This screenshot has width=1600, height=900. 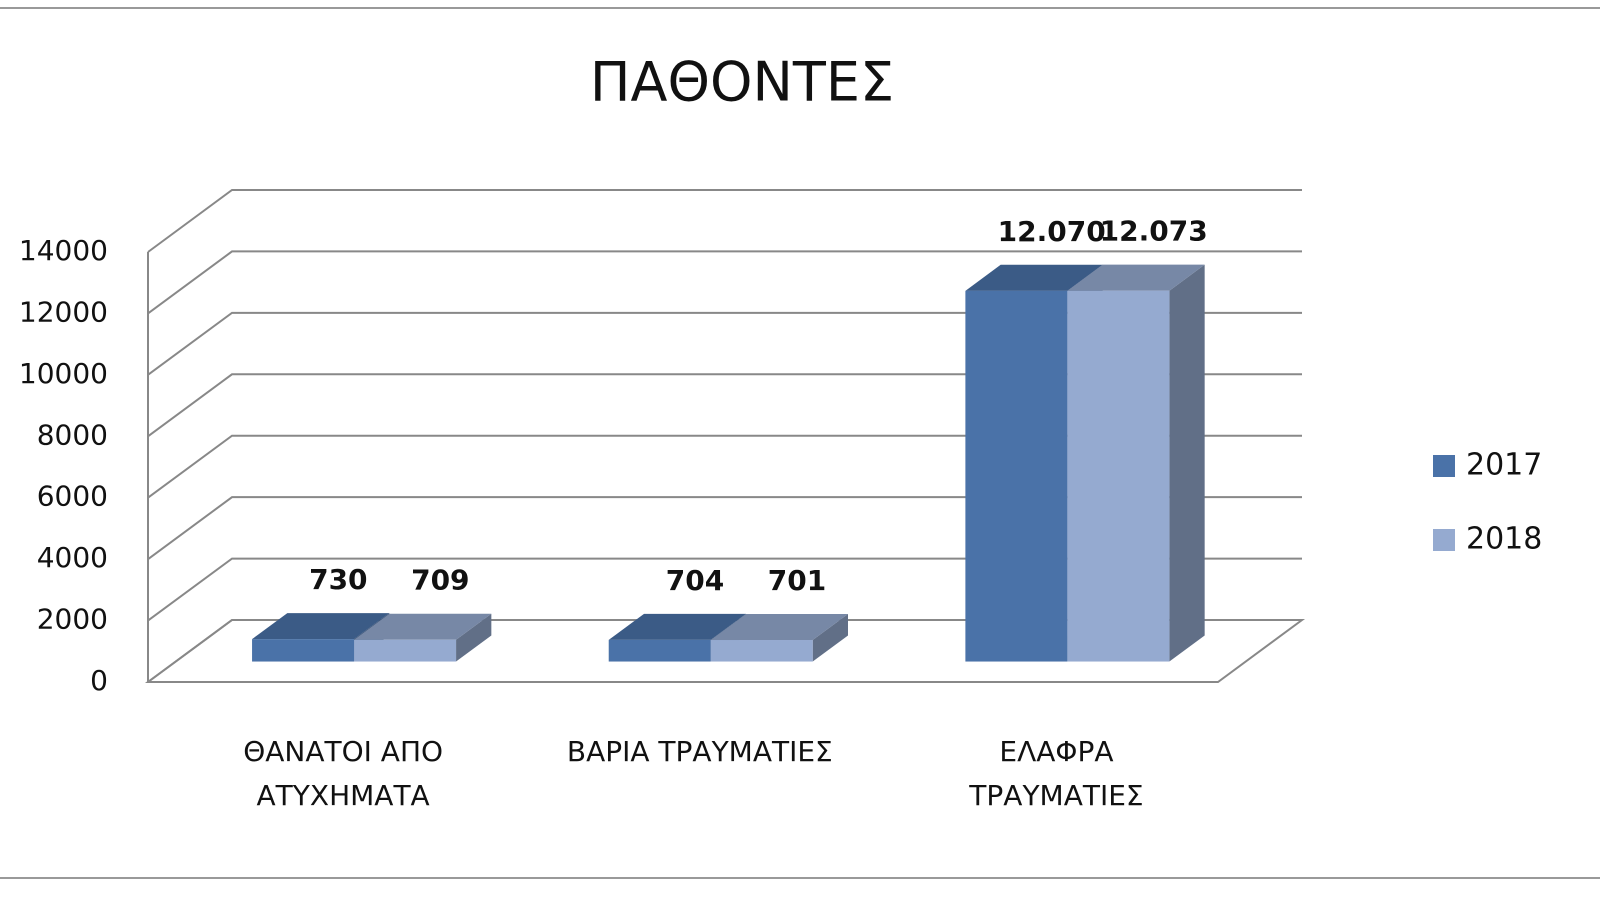 I want to click on value-label: 12.070, so click(x=1052, y=231).